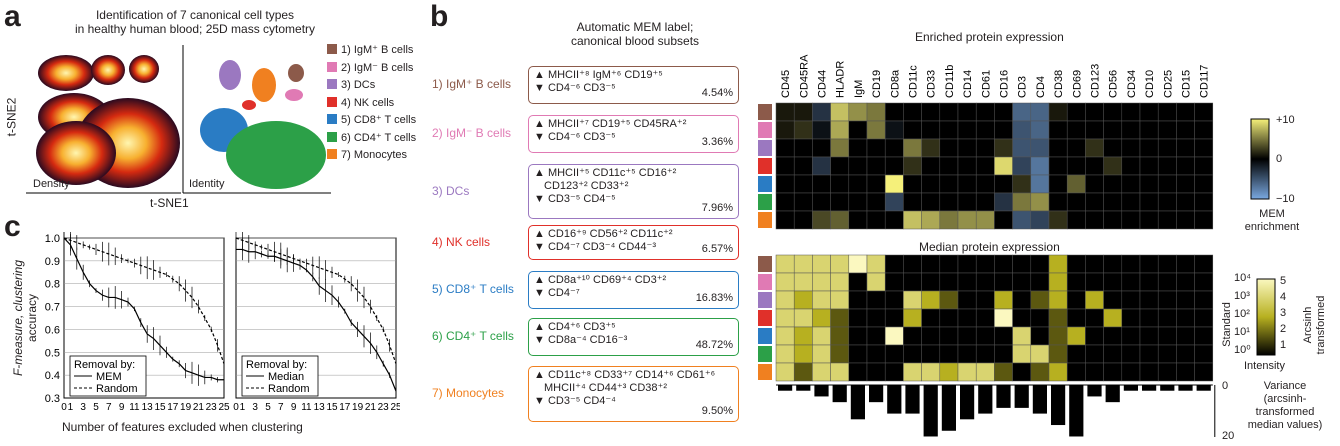  Describe the element at coordinates (18, 318) in the screenshot. I see `panel-c-ylabel-line1: F-measure, clustering` at that location.